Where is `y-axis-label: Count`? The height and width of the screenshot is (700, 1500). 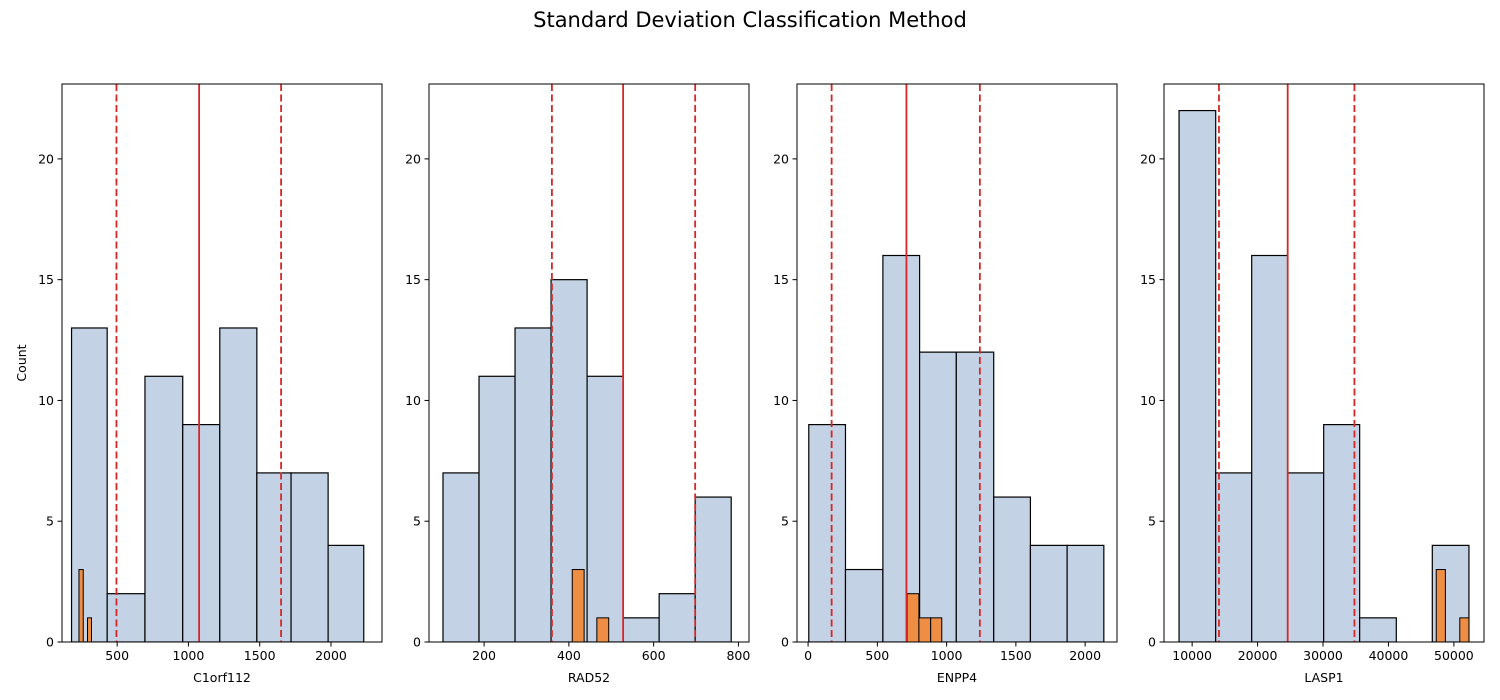
y-axis-label: Count is located at coordinates (21, 362).